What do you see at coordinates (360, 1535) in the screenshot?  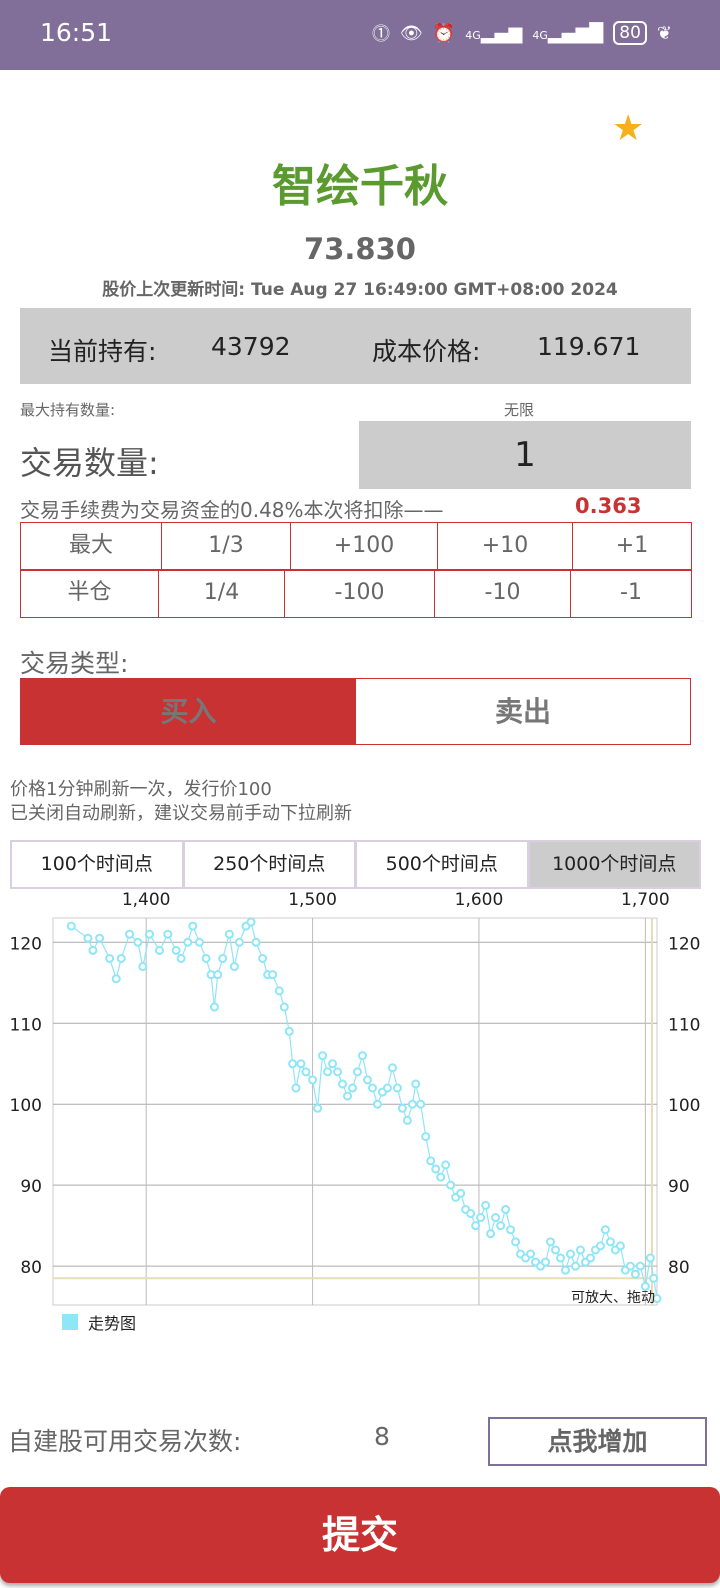 I see `submit-button: 提交` at bounding box center [360, 1535].